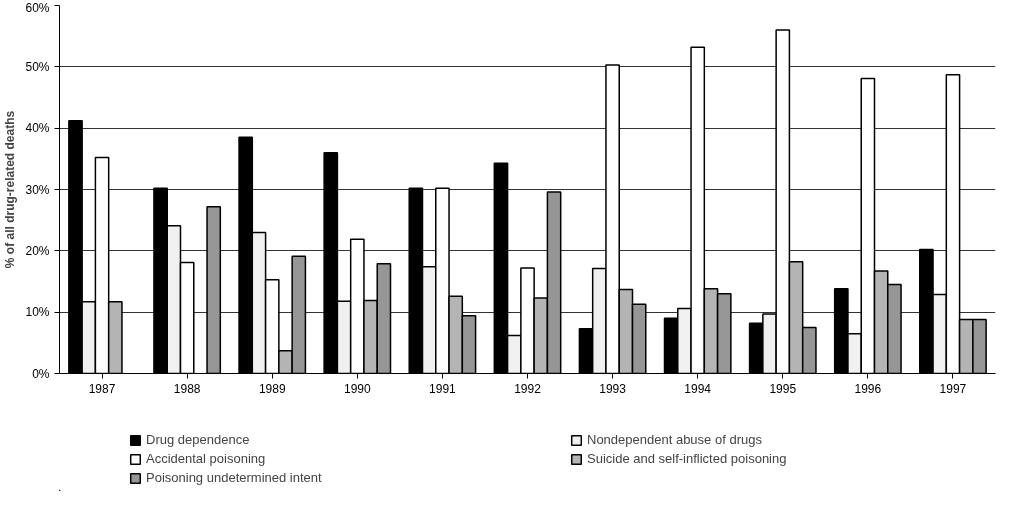 This screenshot has width=1013, height=512. I want to click on y-tick-label: 10%, so click(37, 312).